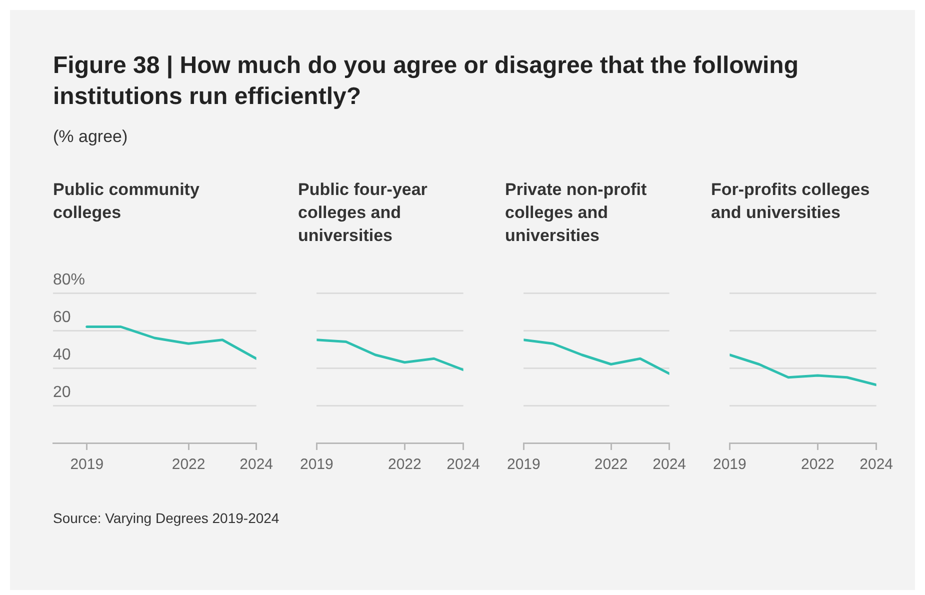 This screenshot has height=595, width=925. I want to click on source-note: Source: Varying Degrees 2019-2024, so click(166, 518).